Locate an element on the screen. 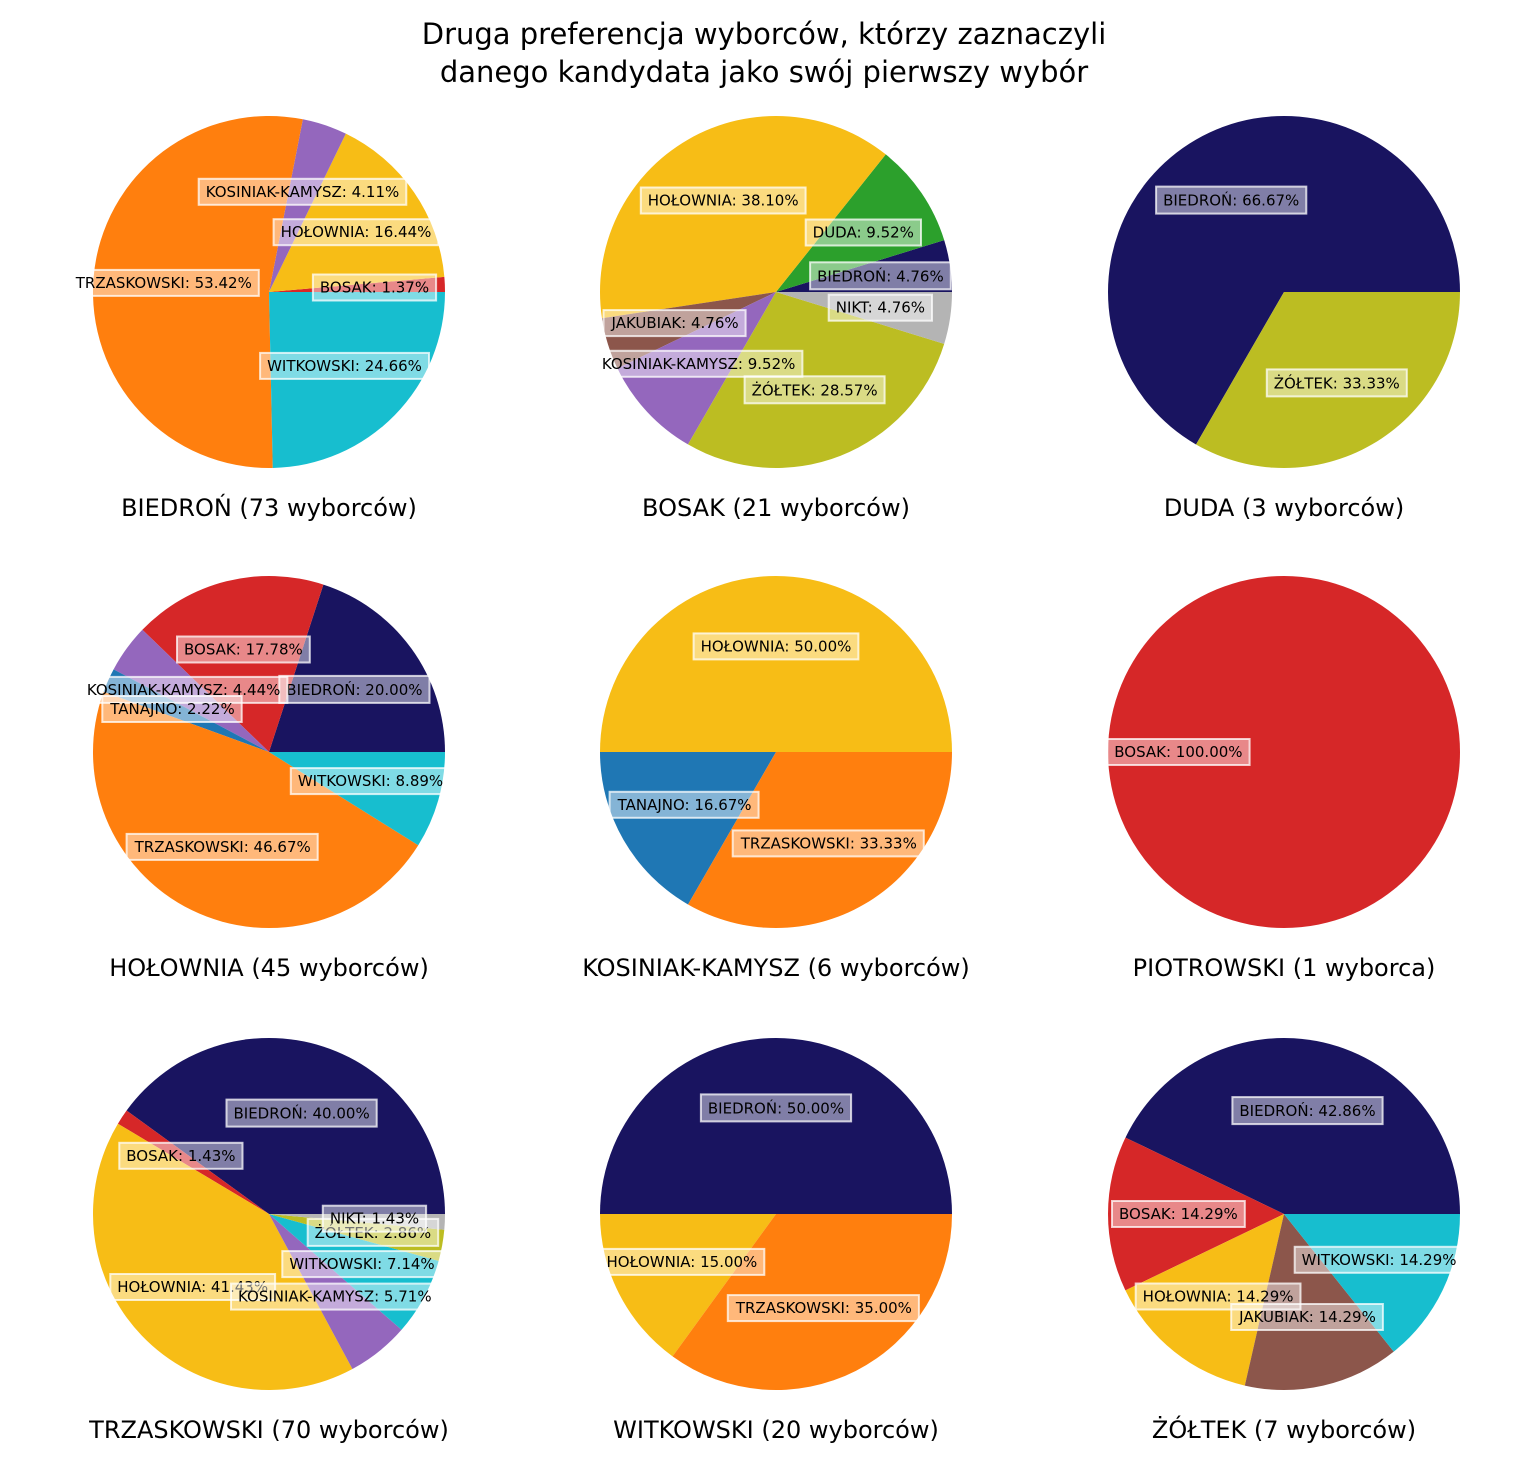 The height and width of the screenshot is (1467, 1528). slice-label-zoltek: ŻÓŁTEK: 28.57% is located at coordinates (814, 390).